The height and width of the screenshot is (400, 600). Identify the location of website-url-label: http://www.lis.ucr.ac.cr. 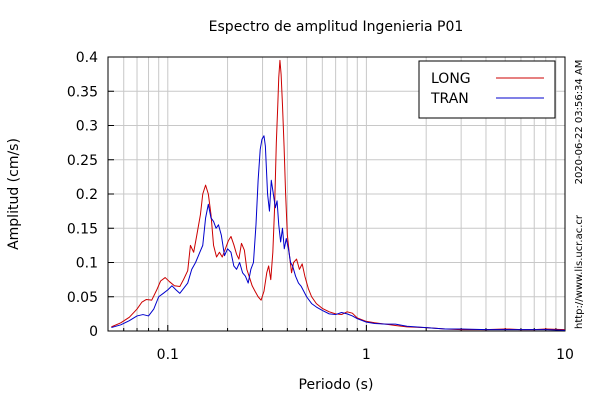
(579, 271).